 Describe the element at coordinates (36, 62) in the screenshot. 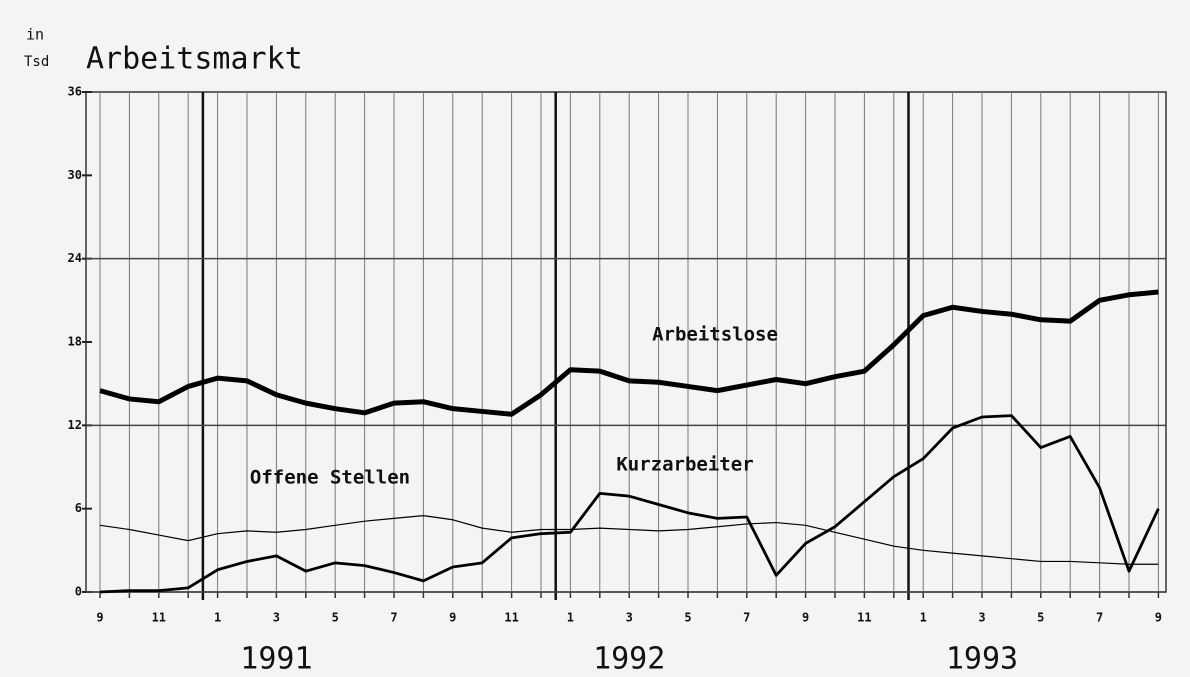

I see `y-unit-bottom: Tsd` at that location.